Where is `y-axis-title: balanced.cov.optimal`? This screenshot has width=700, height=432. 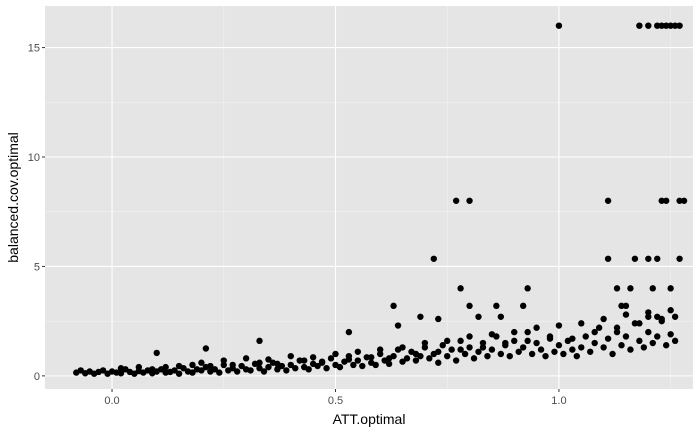 y-axis-title: balanced.cov.optimal is located at coordinates (13, 197).